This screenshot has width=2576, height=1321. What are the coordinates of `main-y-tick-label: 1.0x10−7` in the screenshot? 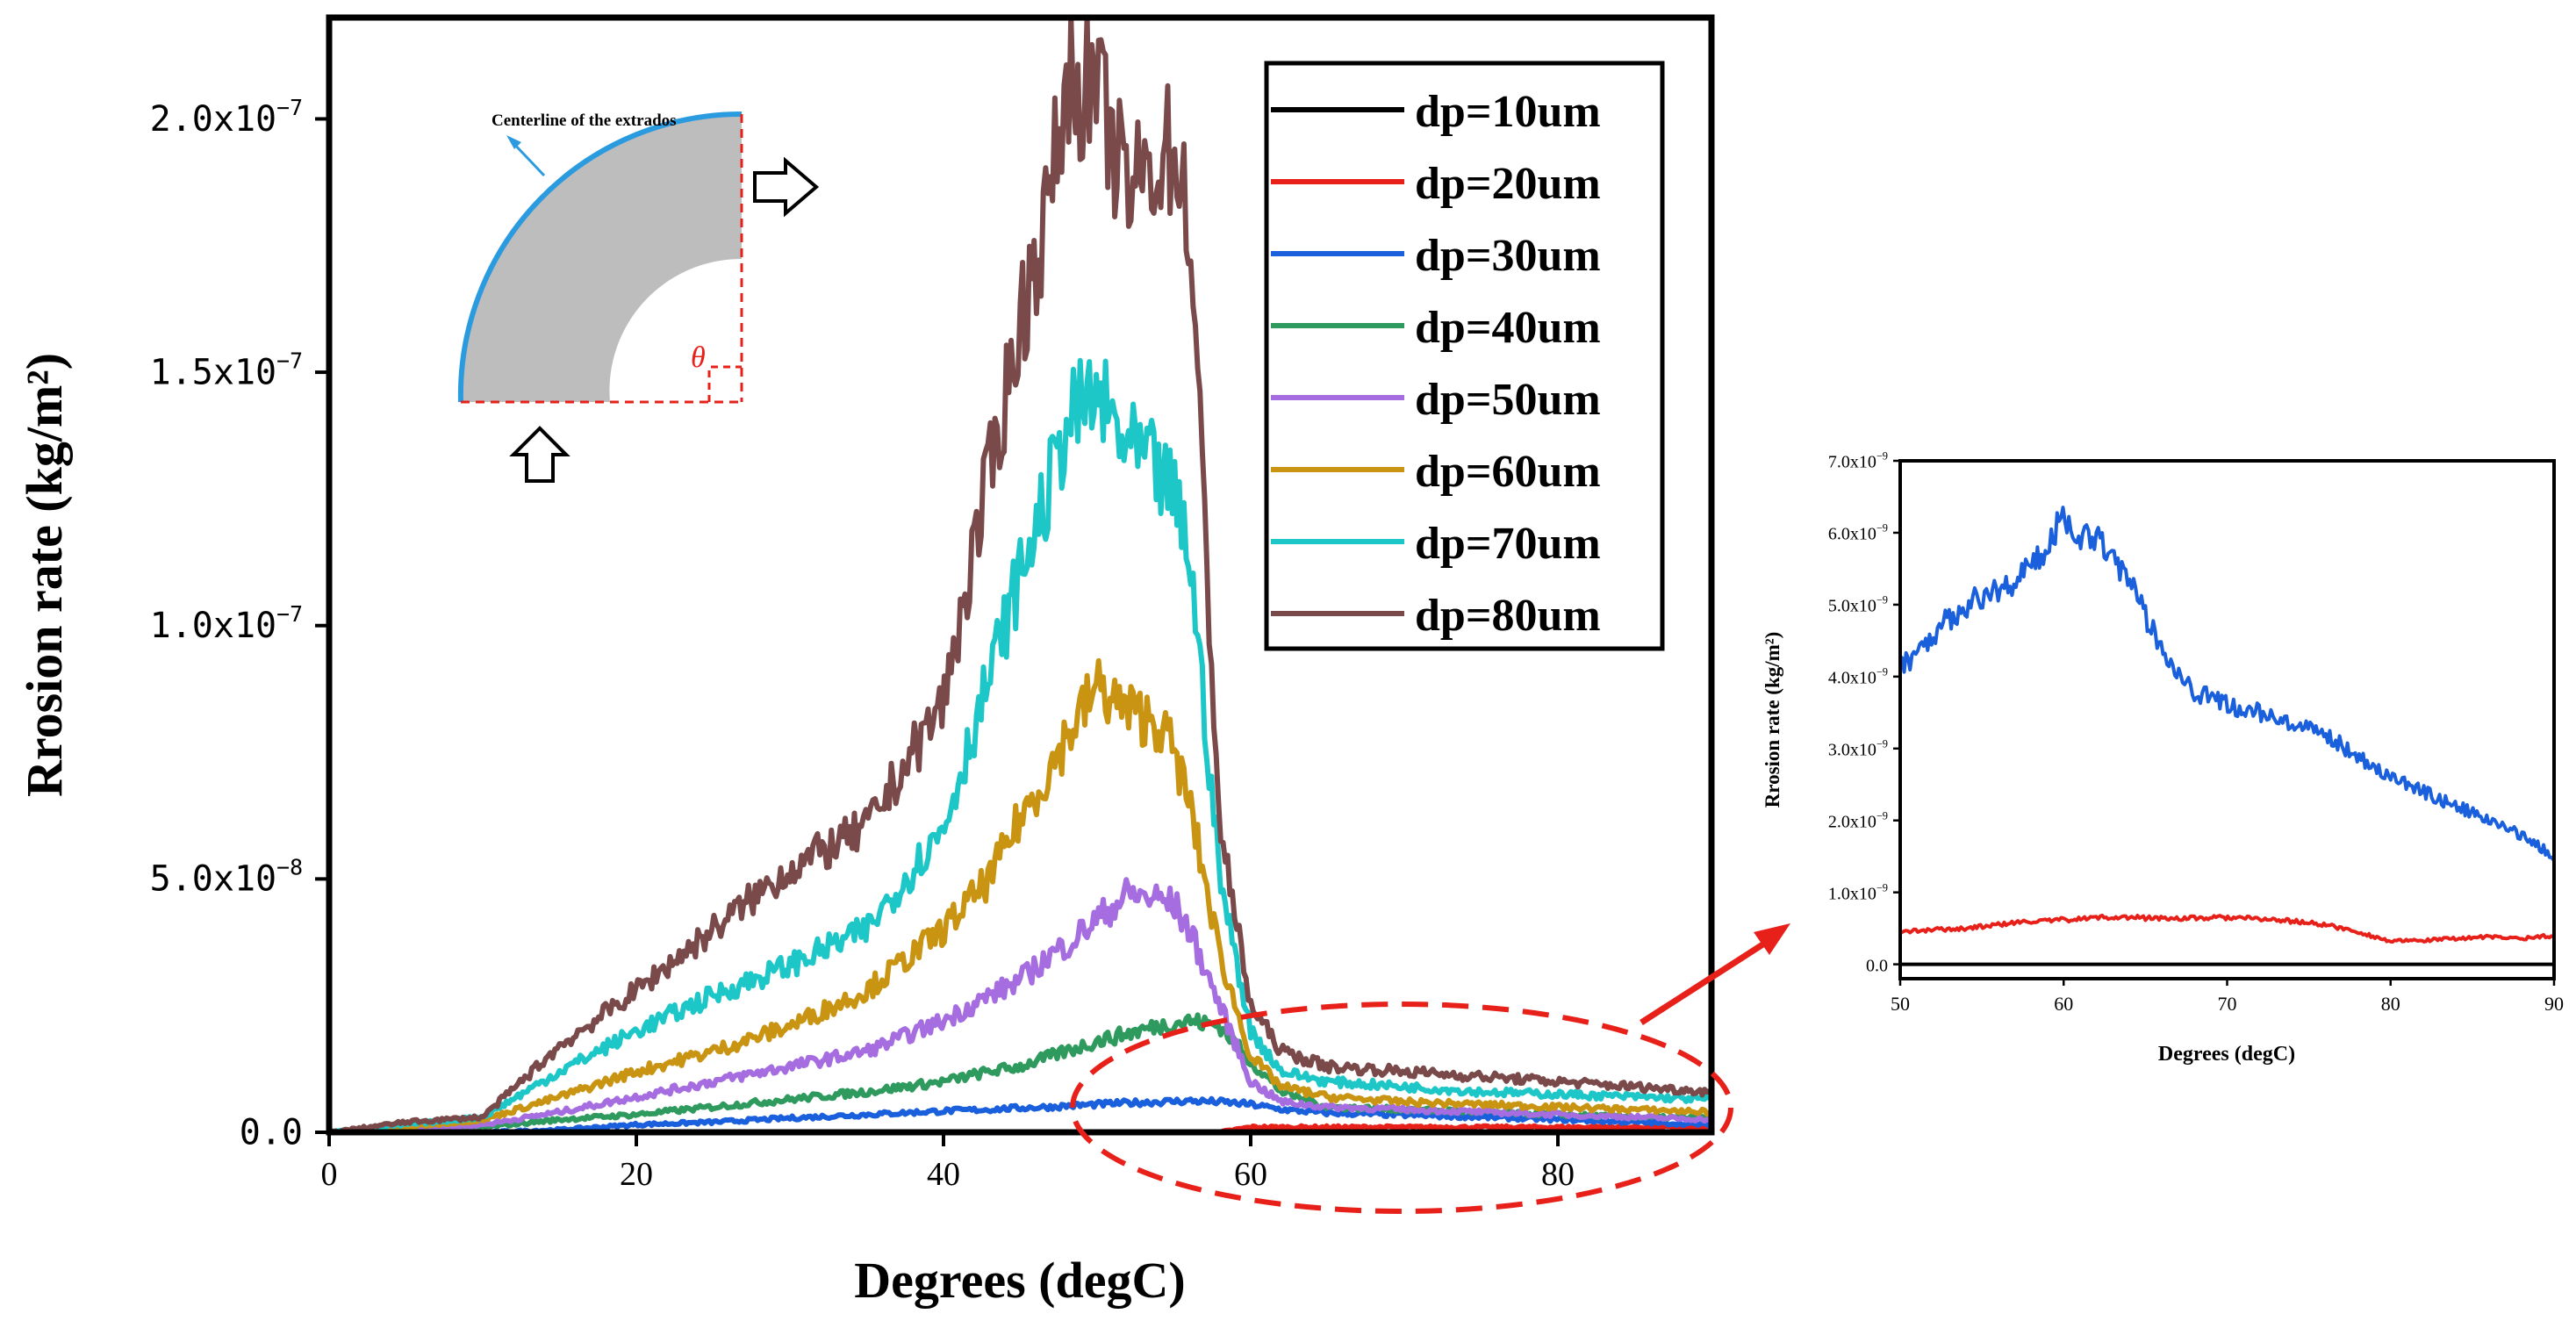 It's located at (226, 623).